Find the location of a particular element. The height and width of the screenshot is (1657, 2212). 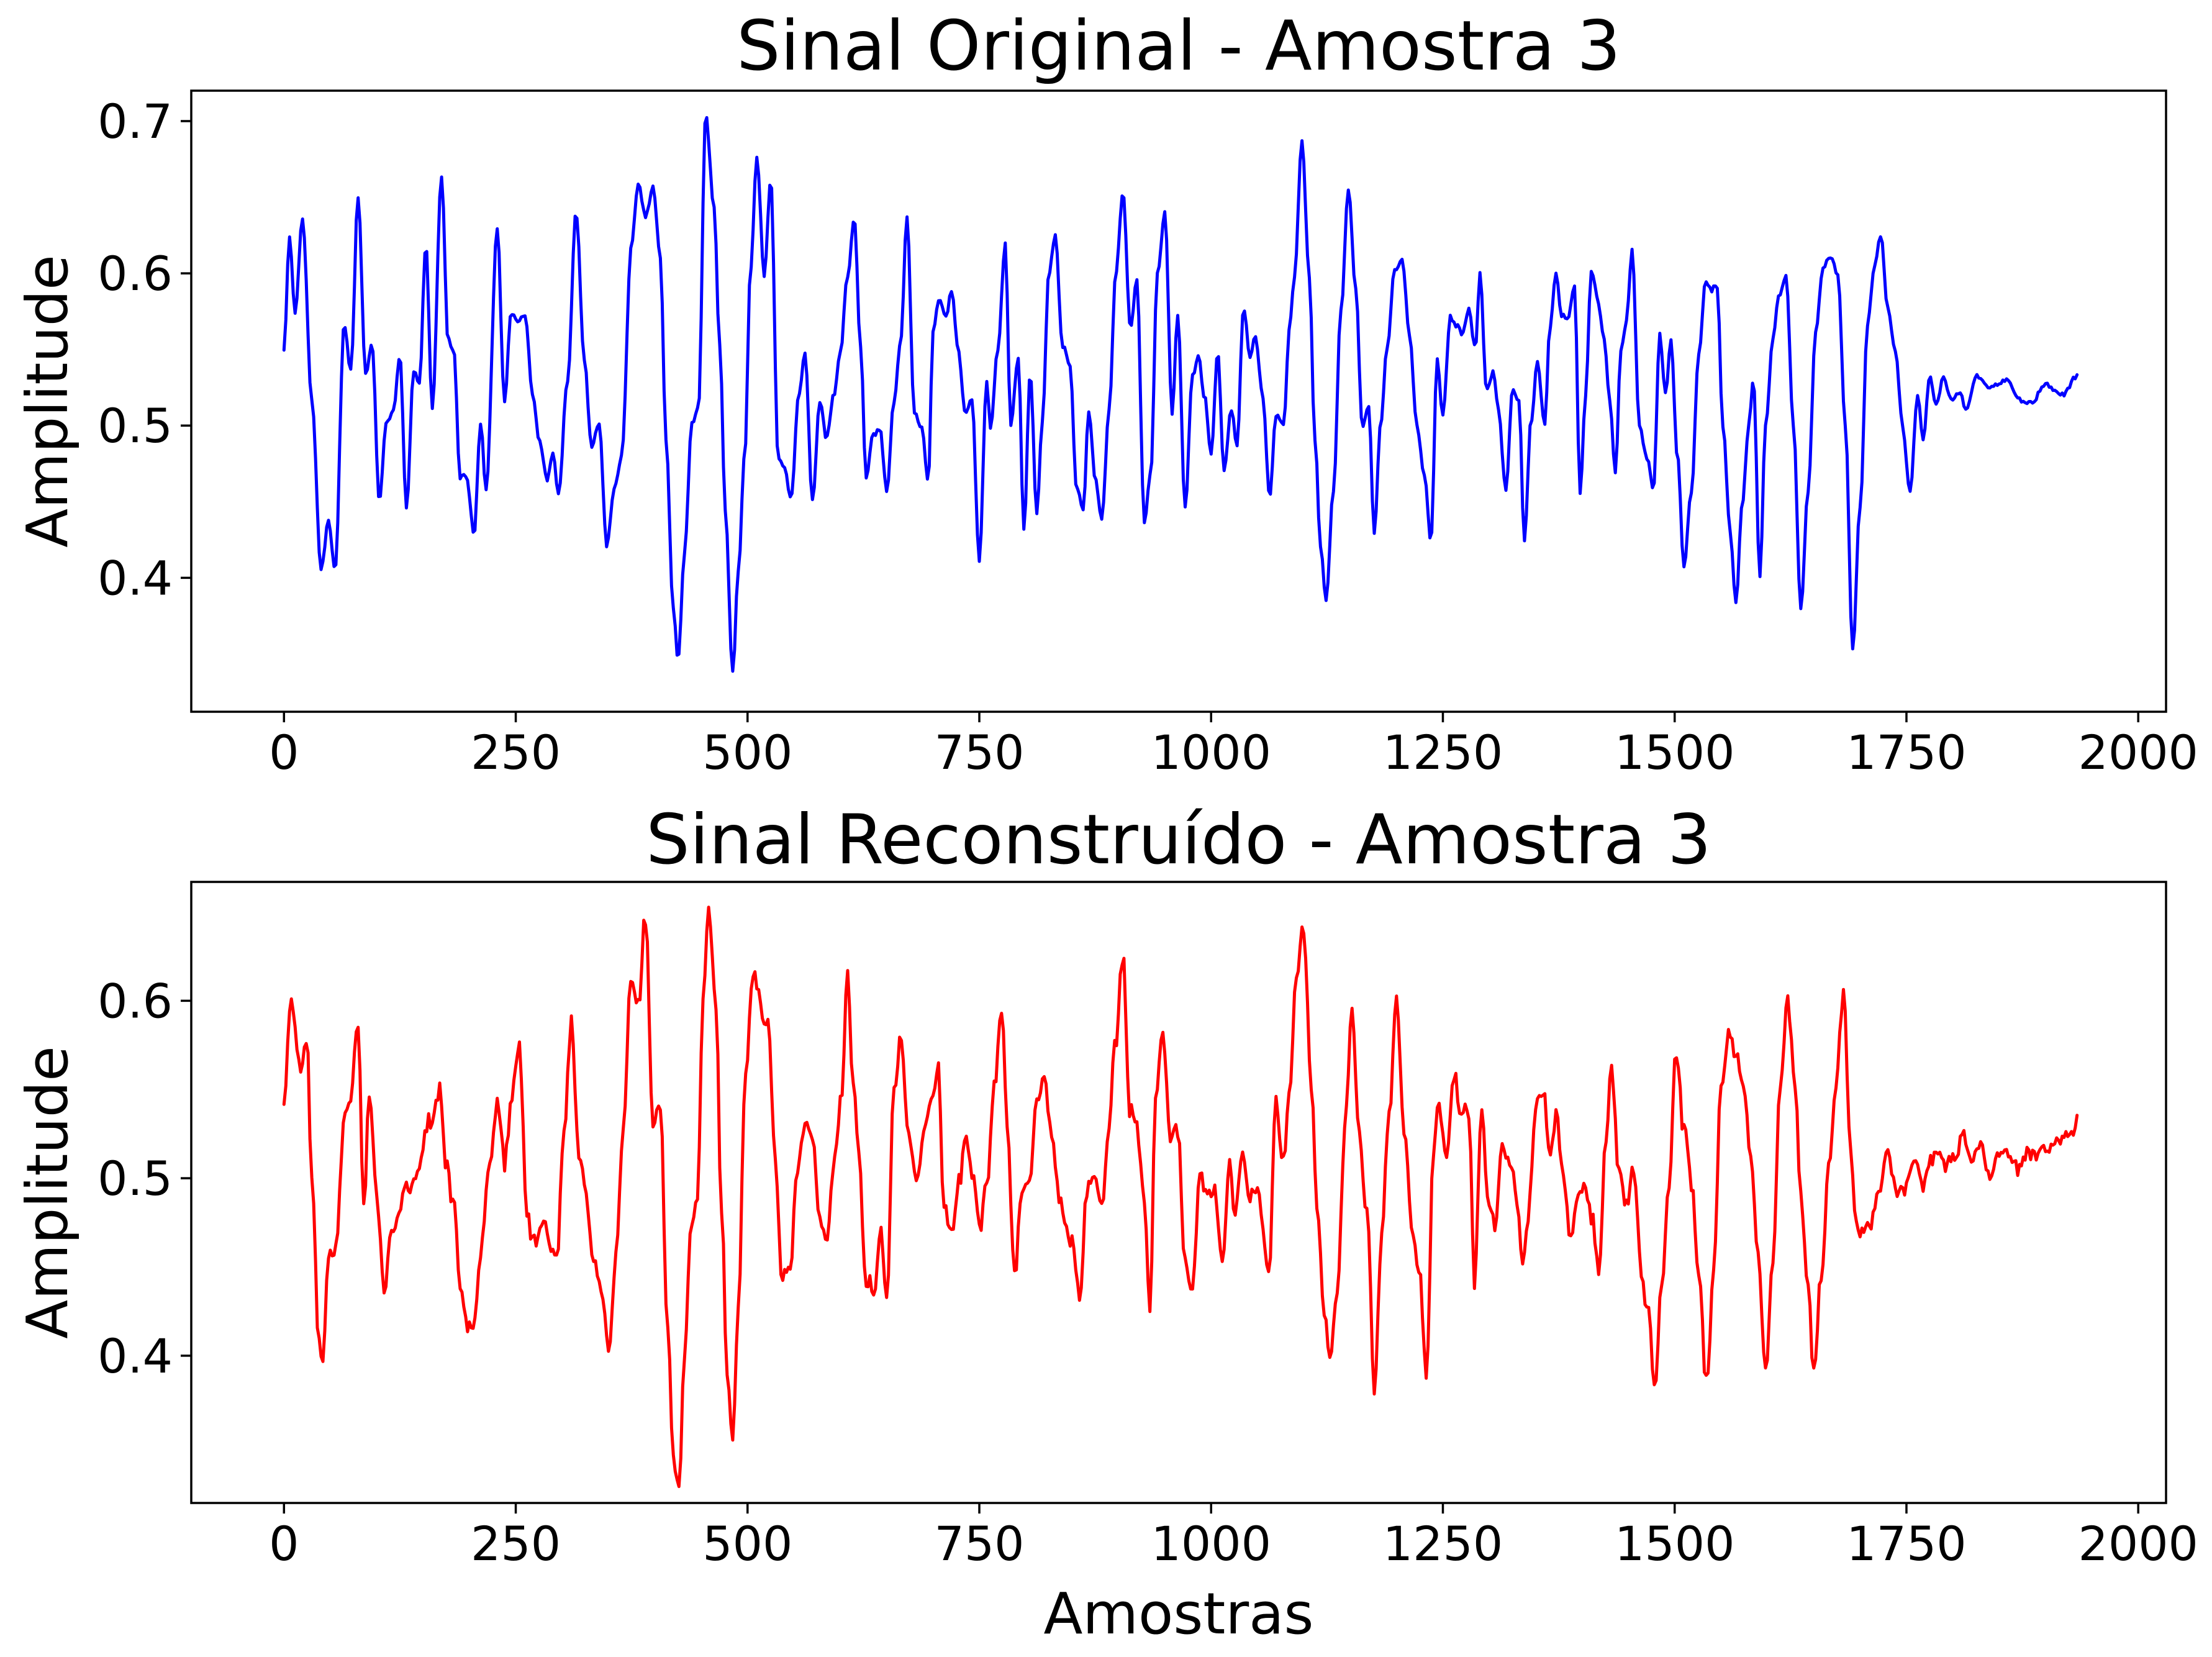

y-tick-label: 0.7 is located at coordinates (135, 121).